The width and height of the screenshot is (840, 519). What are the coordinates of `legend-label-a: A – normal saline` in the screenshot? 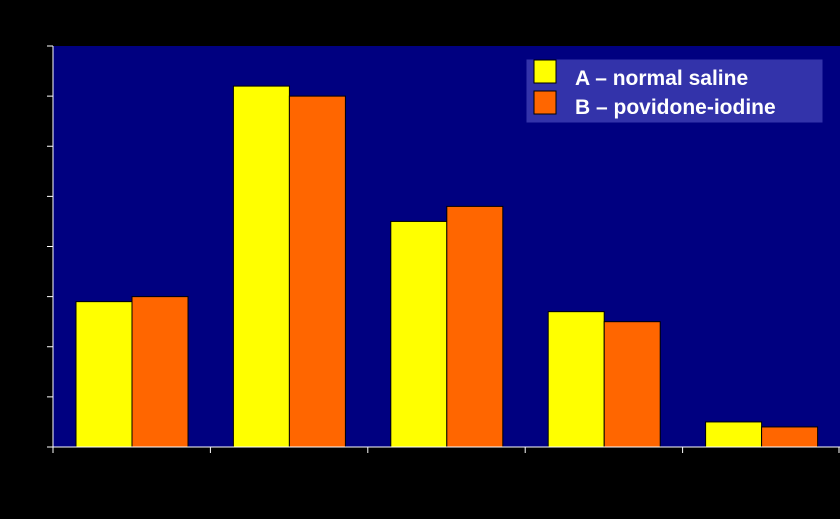 It's located at (661, 78).